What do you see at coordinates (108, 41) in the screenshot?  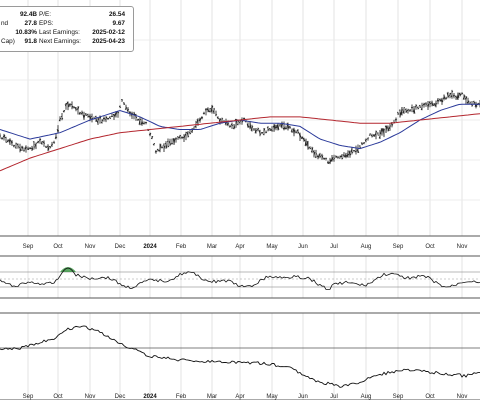 I see `info-value: 2025-04-23` at bounding box center [108, 41].